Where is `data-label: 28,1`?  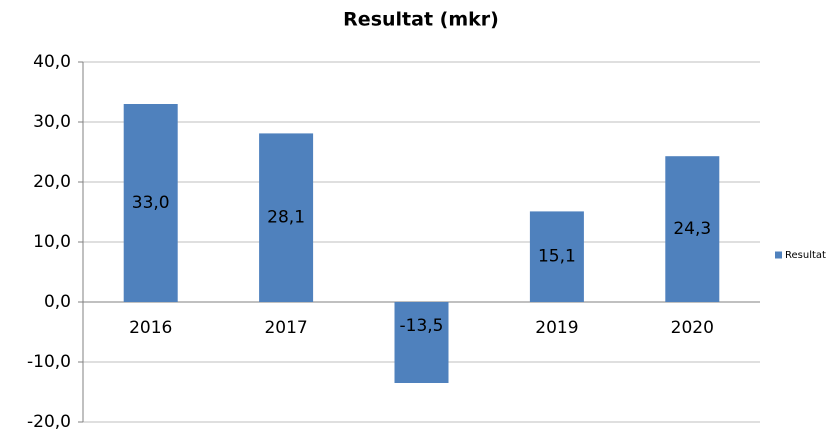 data-label: 28,1 is located at coordinates (286, 218).